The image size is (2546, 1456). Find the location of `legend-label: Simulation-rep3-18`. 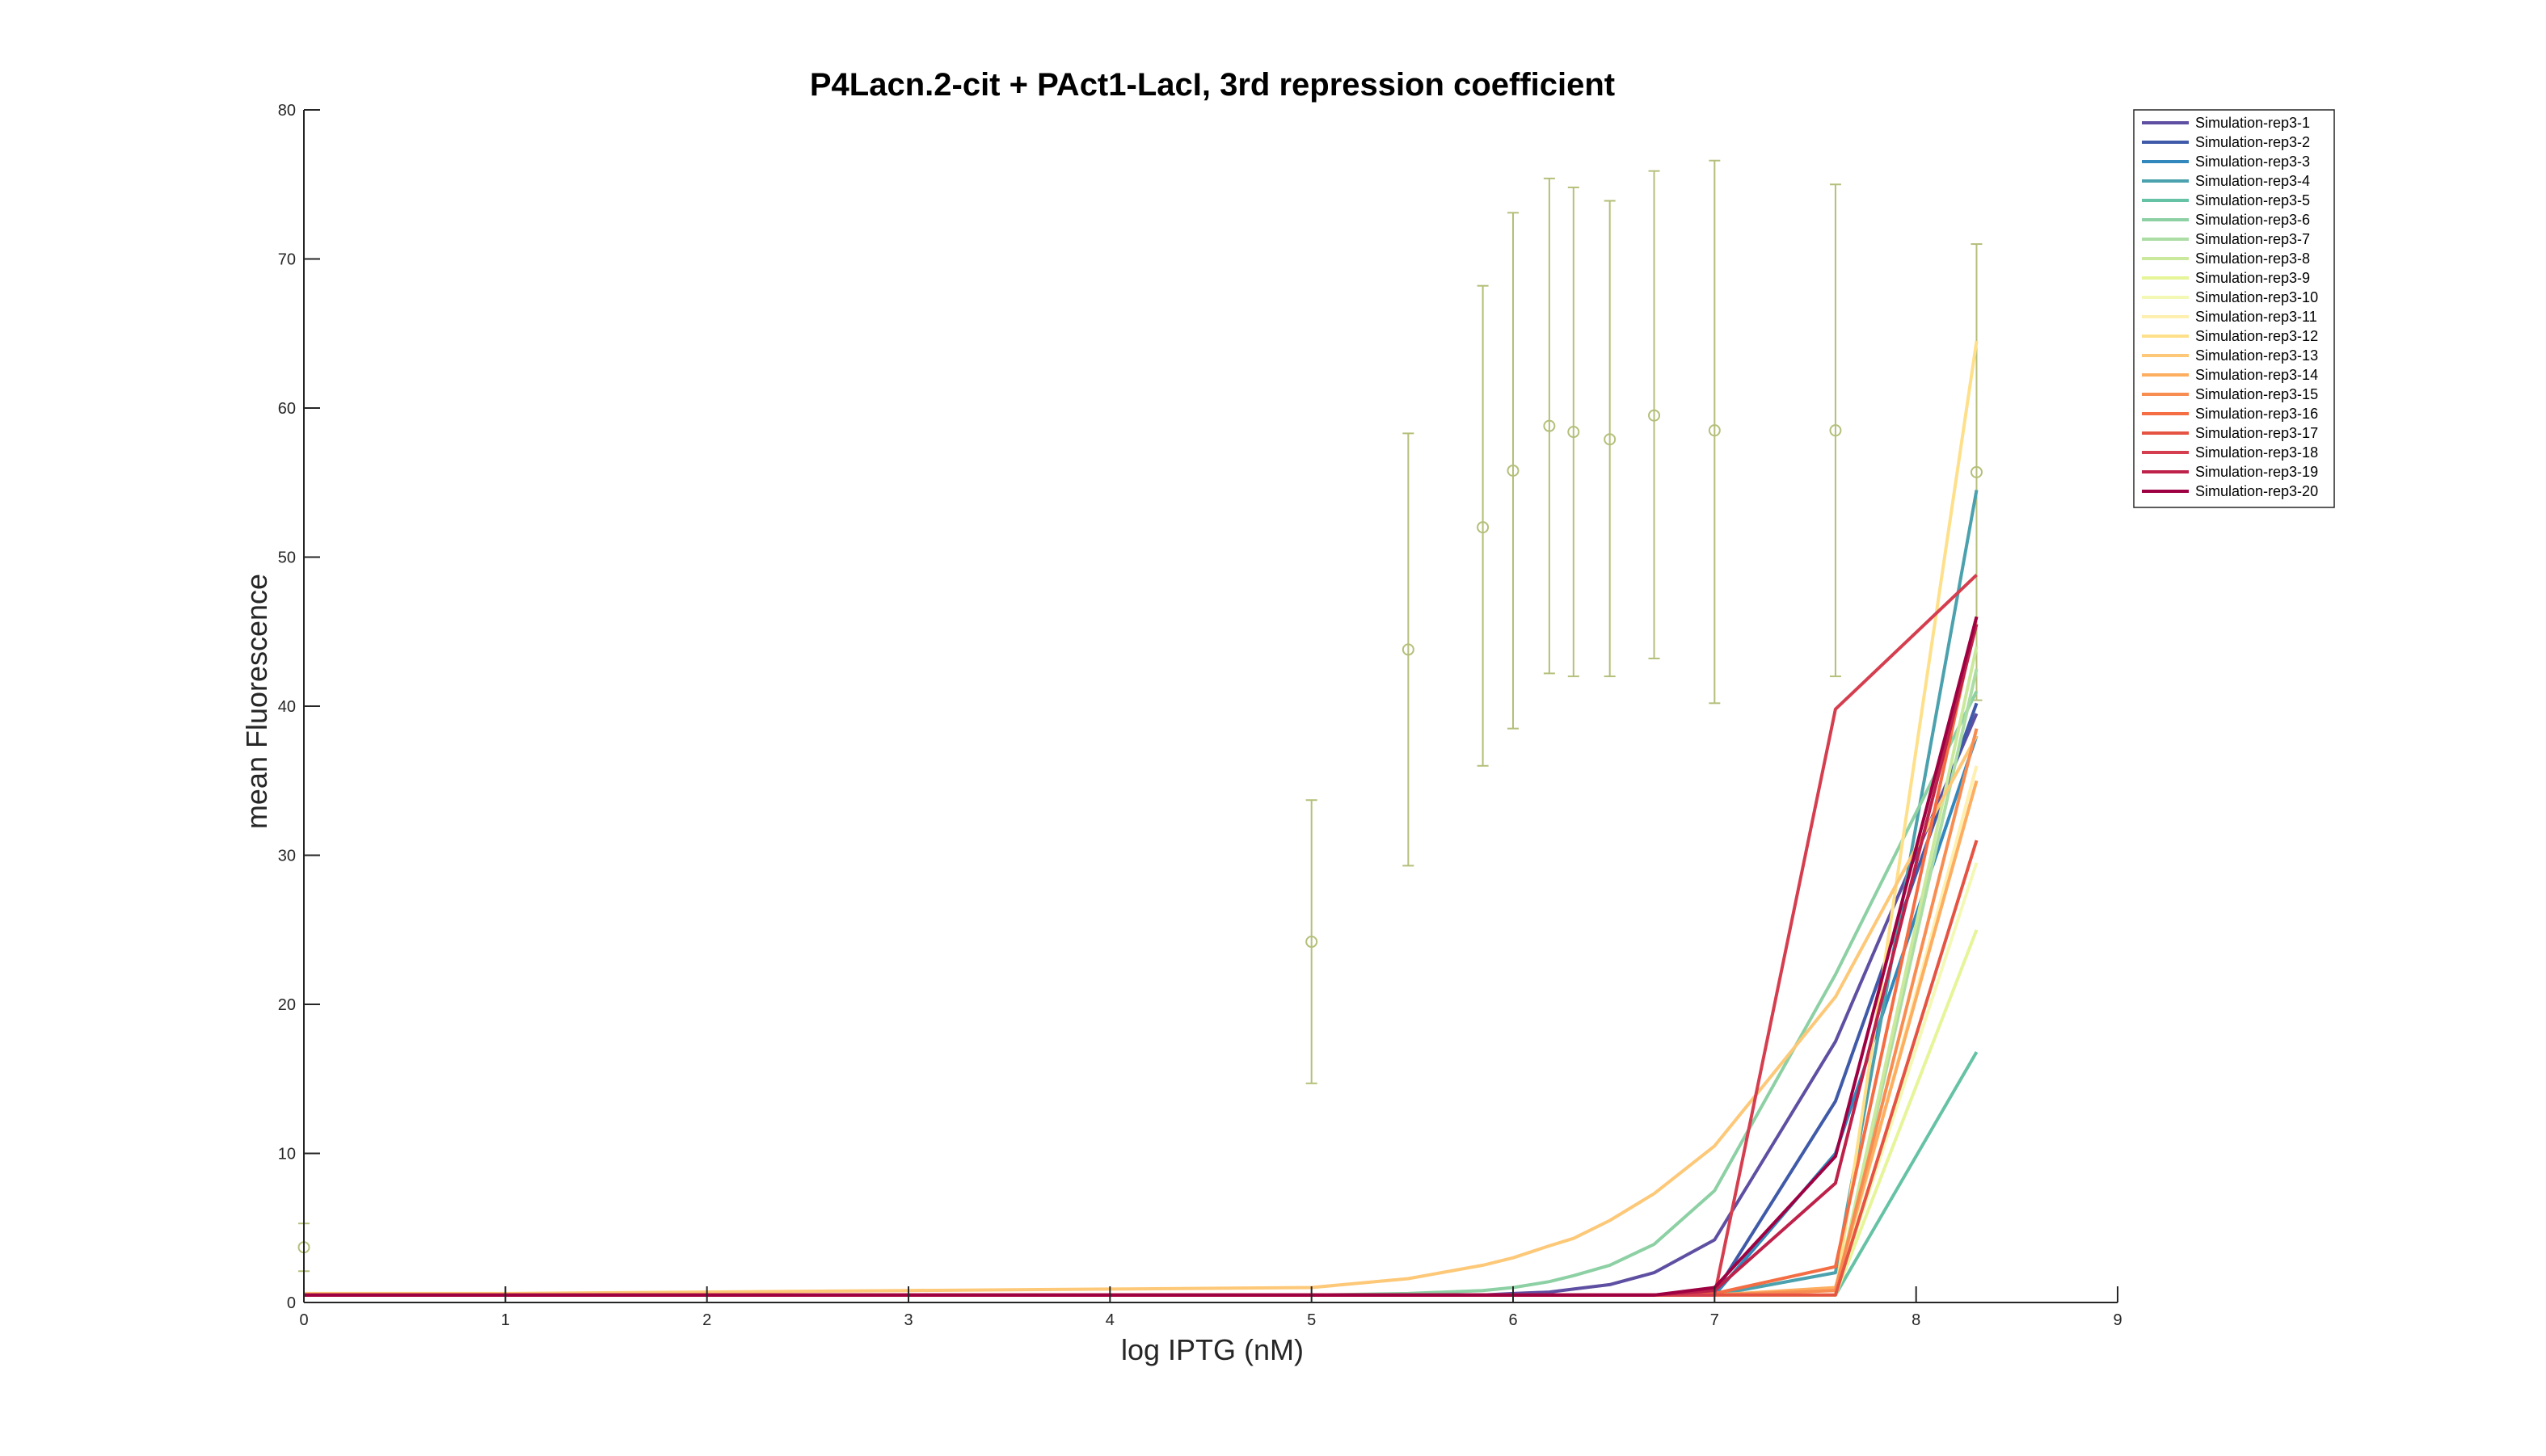

legend-label: Simulation-rep3-18 is located at coordinates (2256, 452).